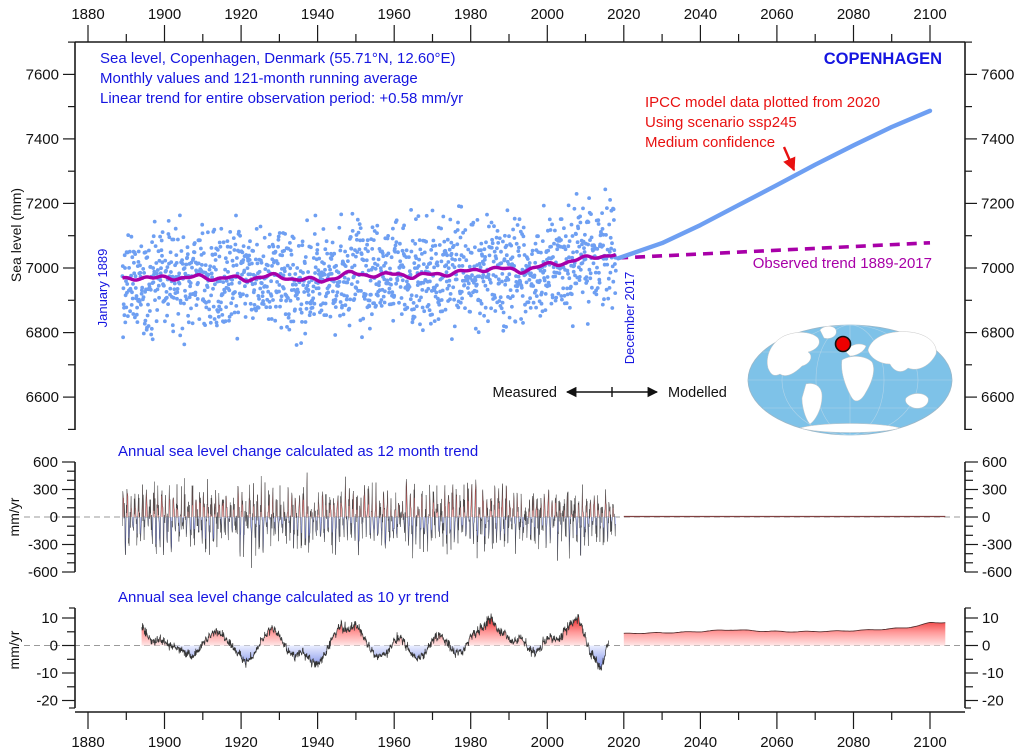  I want to click on bottom-x-tick-label: 2060, so click(776, 742).